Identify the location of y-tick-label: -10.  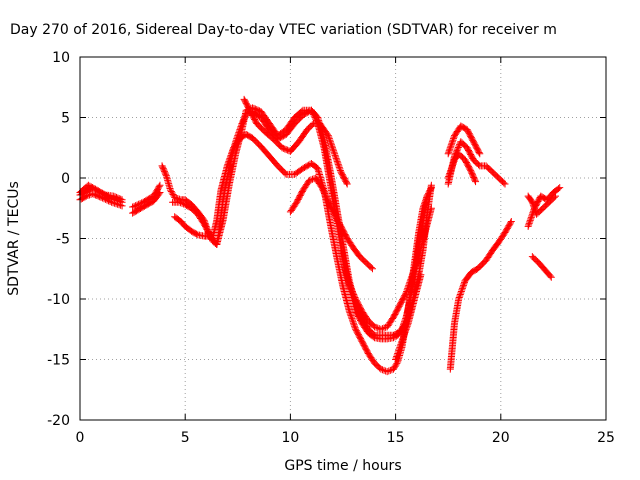
(58, 300).